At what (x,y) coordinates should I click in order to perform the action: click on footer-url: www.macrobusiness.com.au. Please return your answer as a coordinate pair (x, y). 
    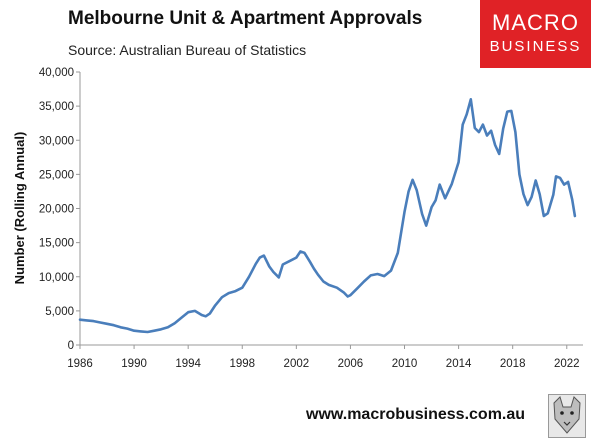
    Looking at the image, I should click on (416, 414).